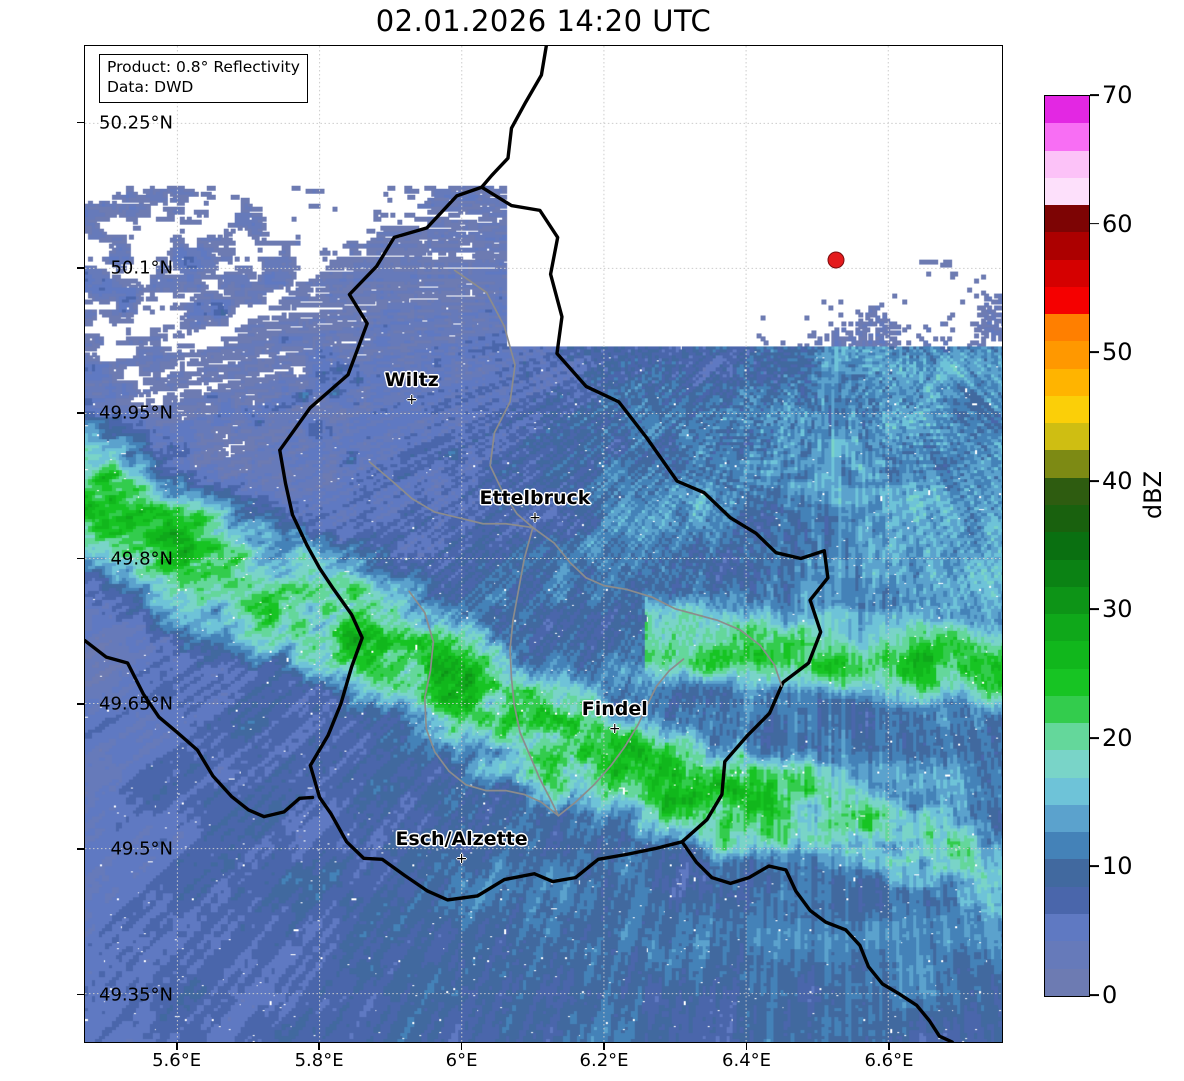  What do you see at coordinates (200, 729) in the screenshot?
I see `border-belgium-france` at bounding box center [200, 729].